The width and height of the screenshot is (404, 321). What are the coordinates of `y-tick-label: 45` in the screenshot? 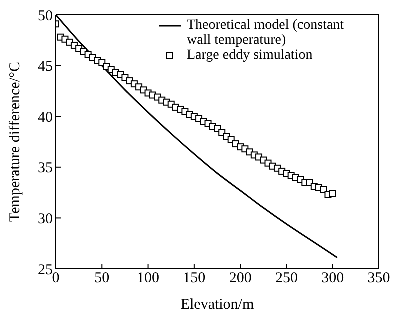 It's located at (45, 67).